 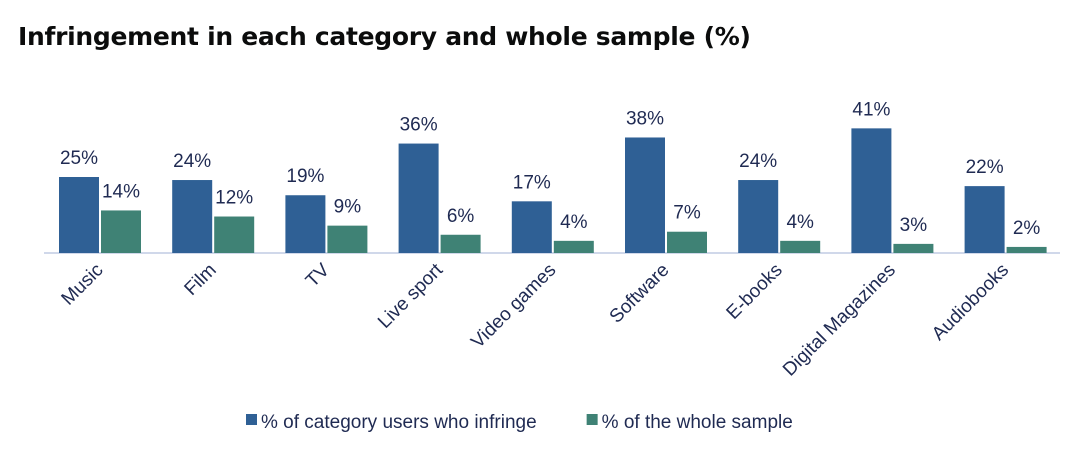 What do you see at coordinates (513, 306) in the screenshot?
I see `x-tick-label: Video games` at bounding box center [513, 306].